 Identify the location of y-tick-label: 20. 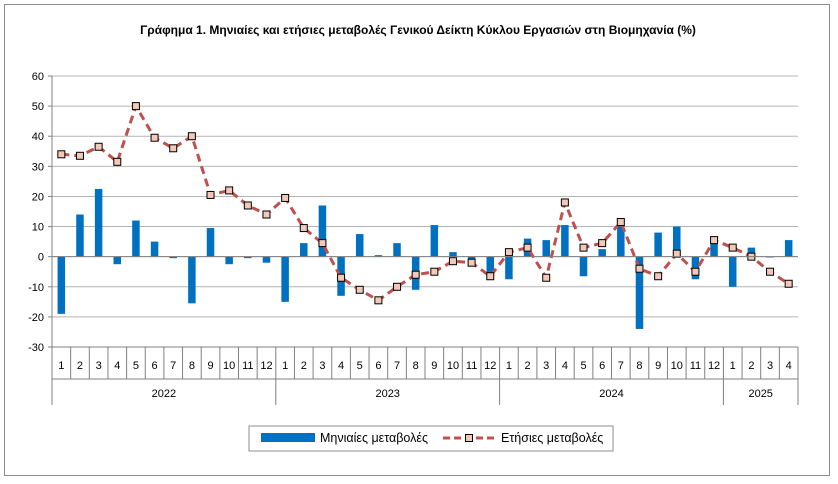
(38, 197).